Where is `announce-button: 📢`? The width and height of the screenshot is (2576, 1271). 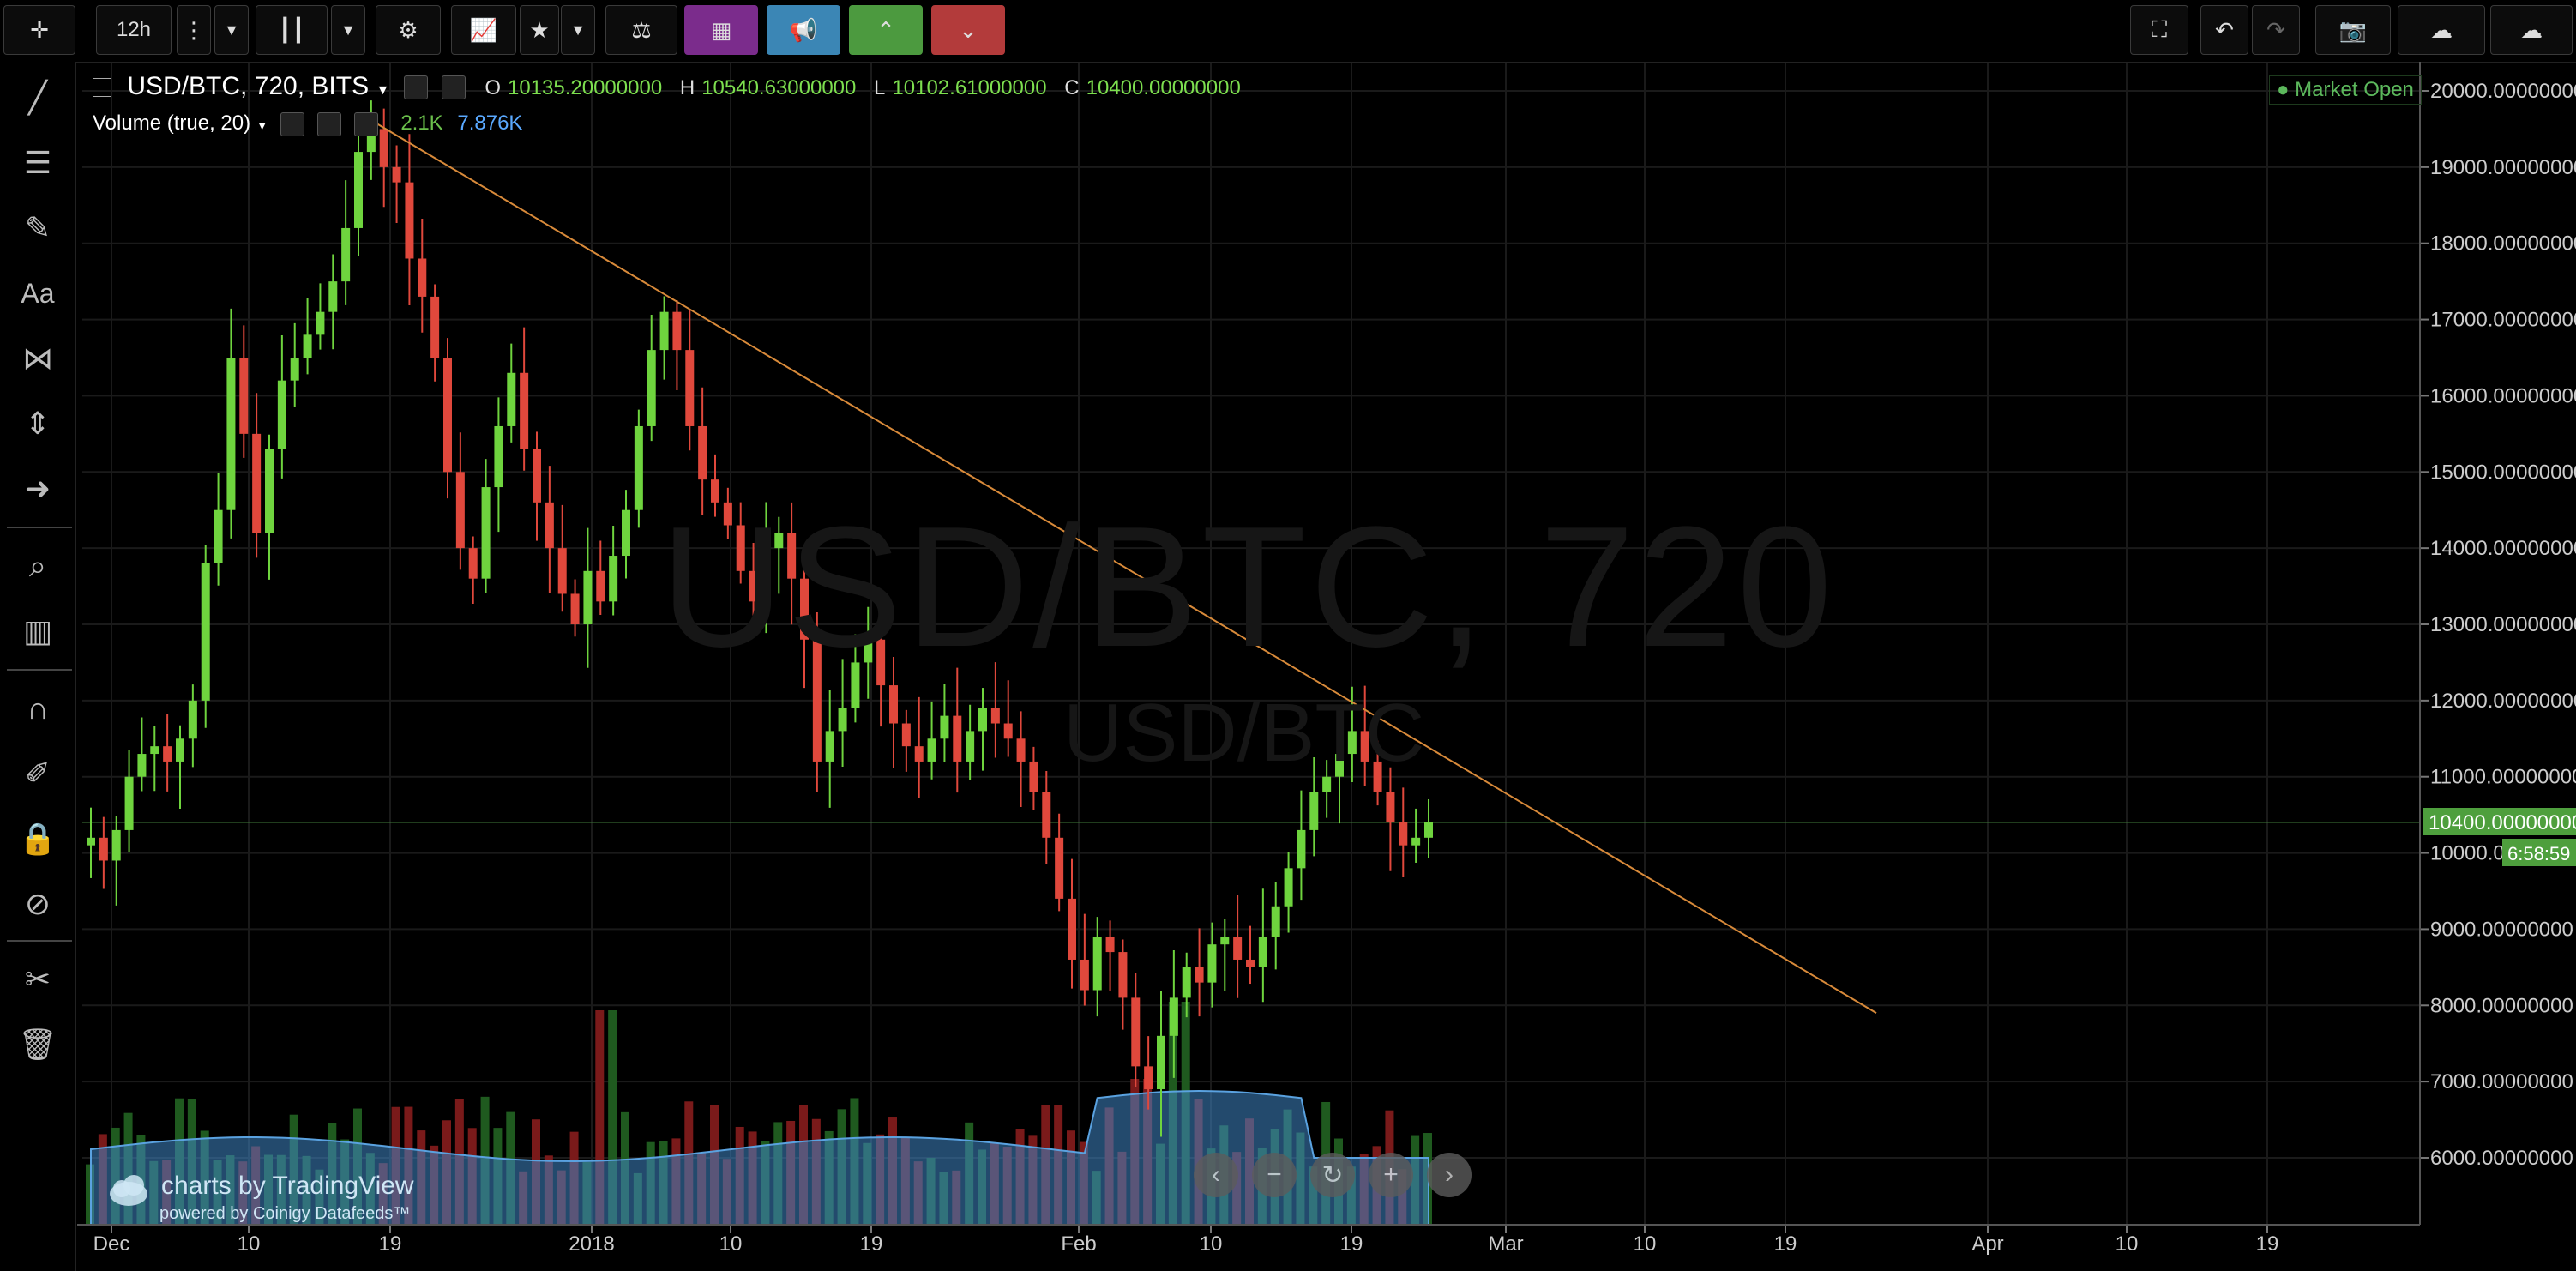 announce-button: 📢 is located at coordinates (803, 30).